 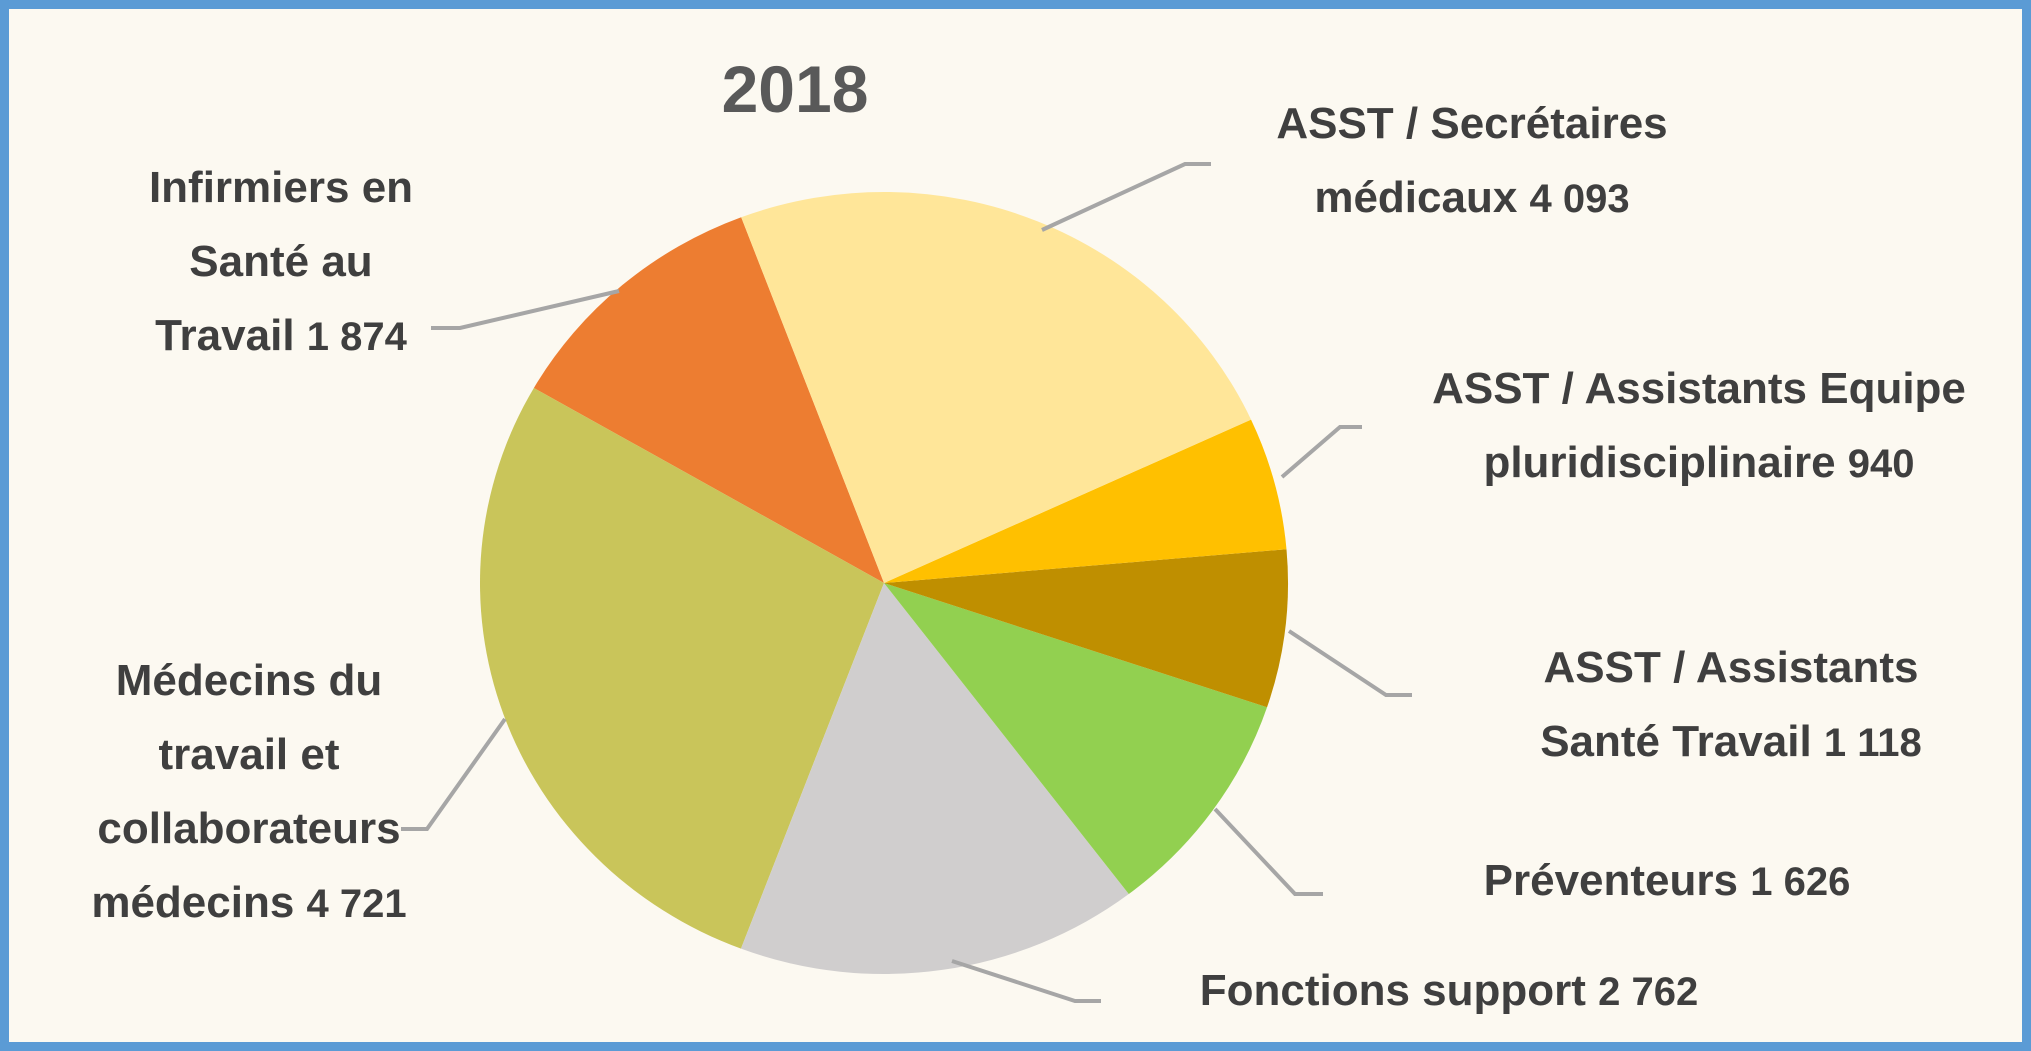 What do you see at coordinates (1579, 199) in the screenshot?
I see `value-label: 4 093` at bounding box center [1579, 199].